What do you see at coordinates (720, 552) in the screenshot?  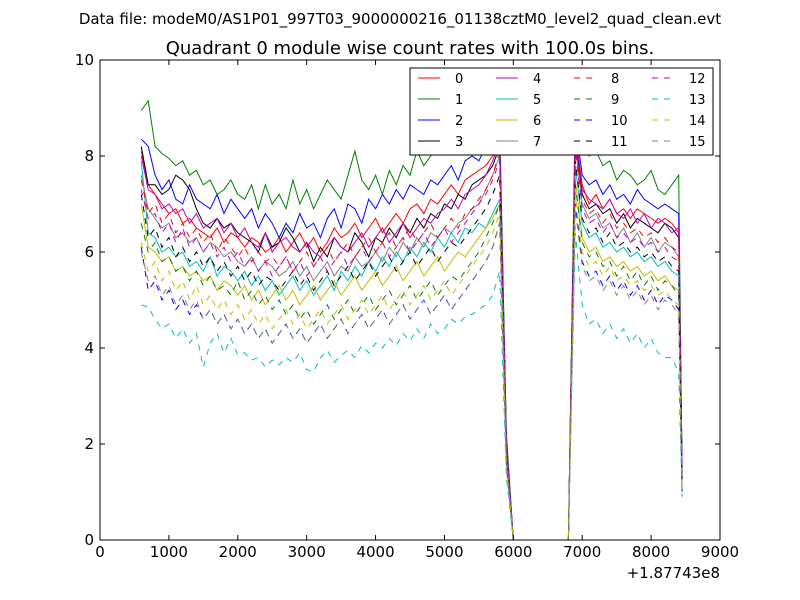 I see `x-tick-label: 9000` at bounding box center [720, 552].